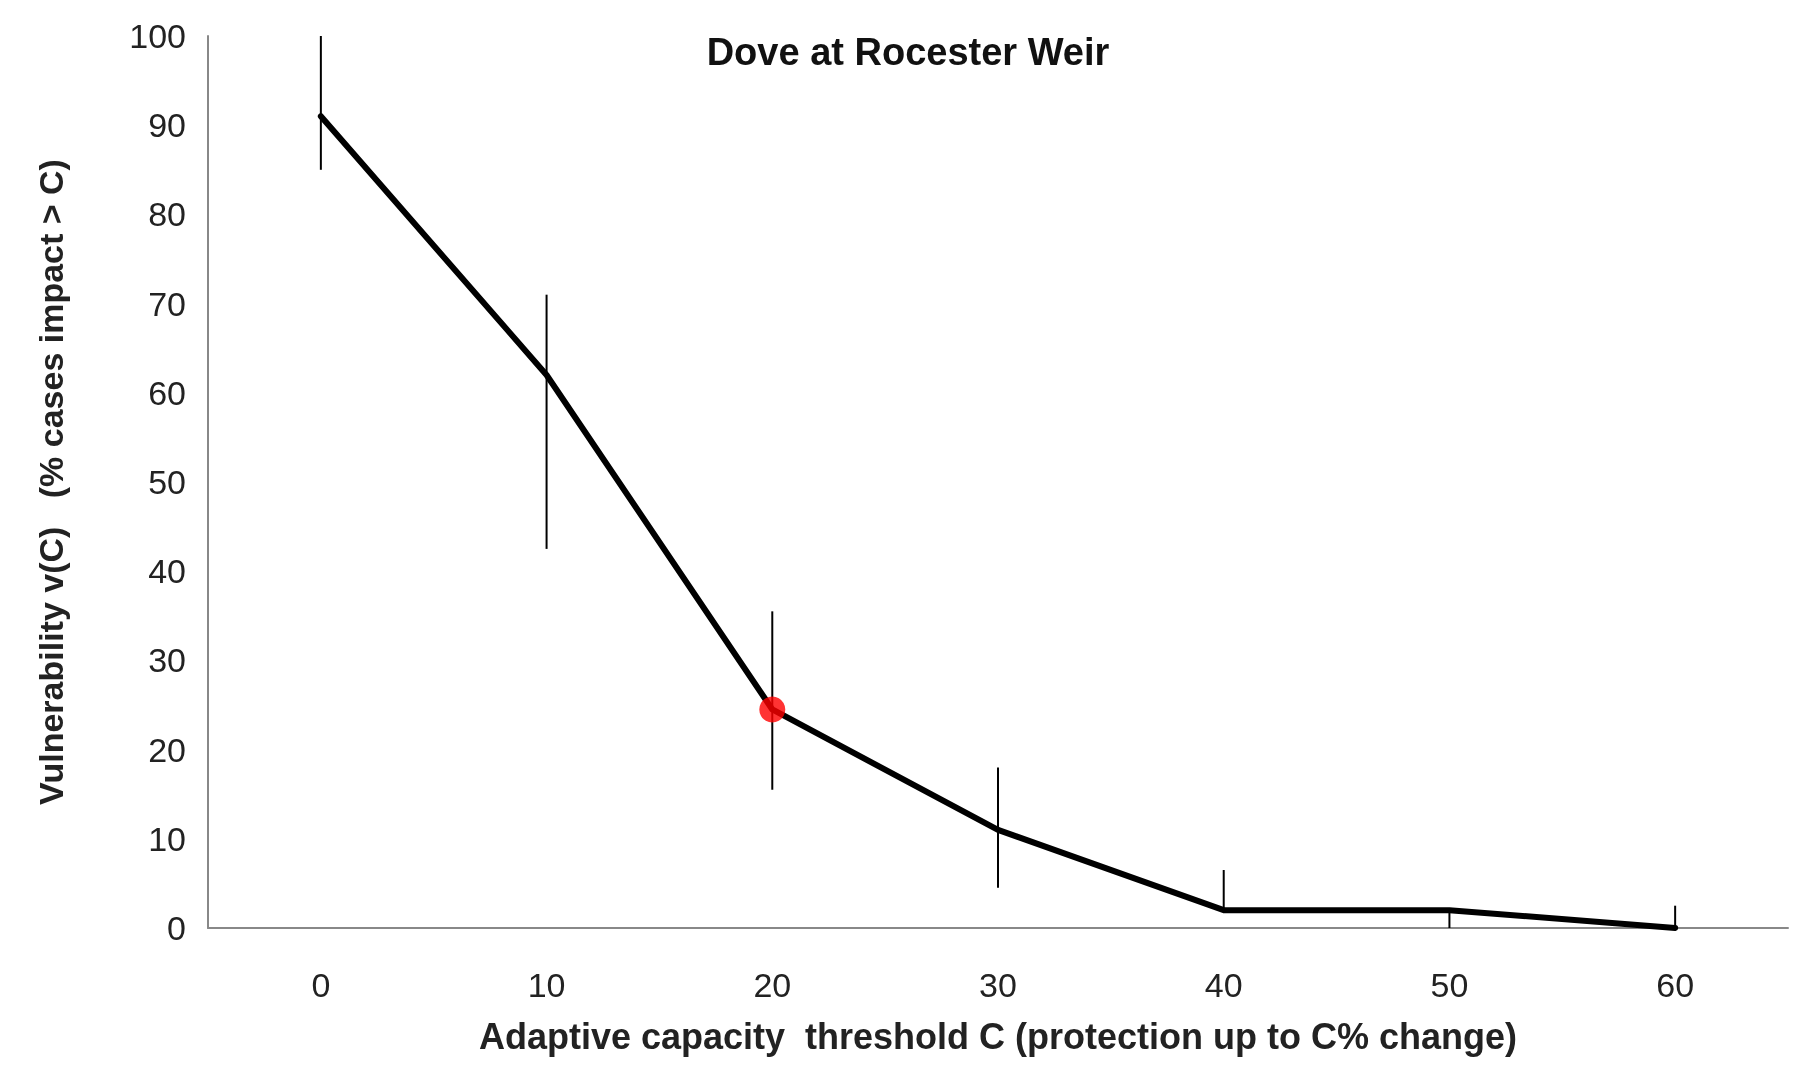 The image size is (1818, 1078). Describe the element at coordinates (167, 125) in the screenshot. I see `y-tick-label: 90` at that location.